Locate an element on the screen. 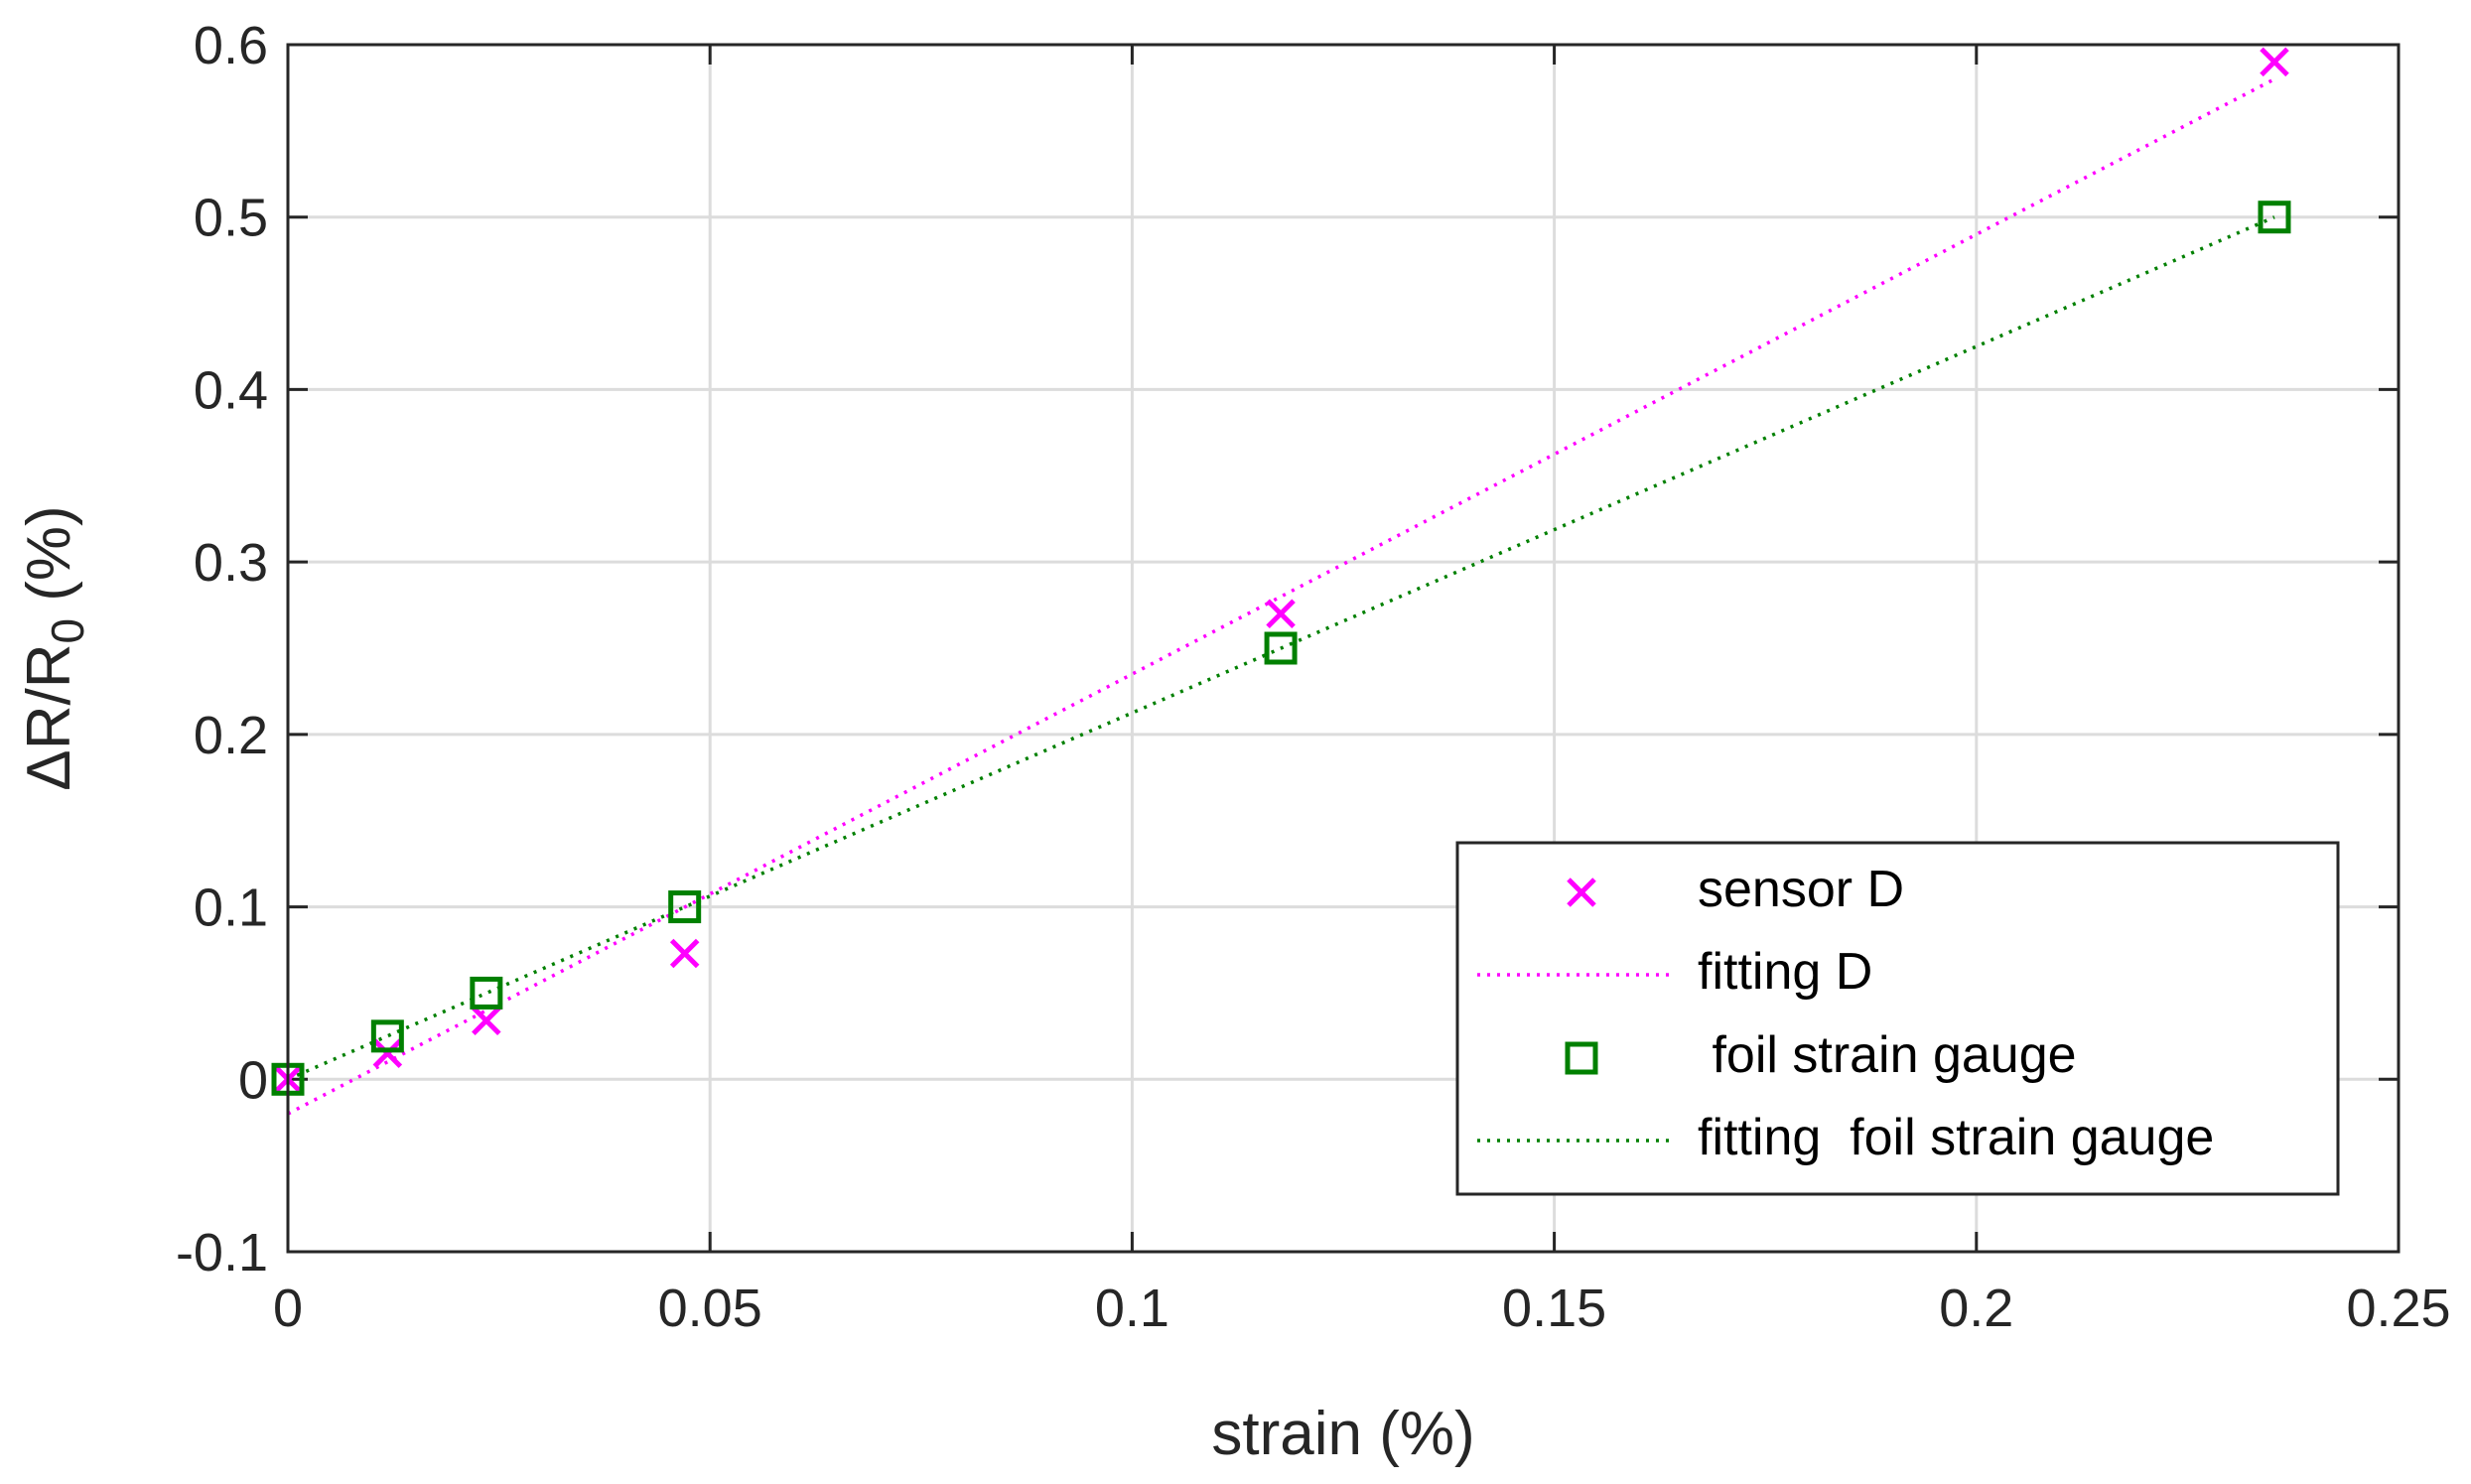  y-axis-label-suffix: (%) is located at coordinates (49, 561).